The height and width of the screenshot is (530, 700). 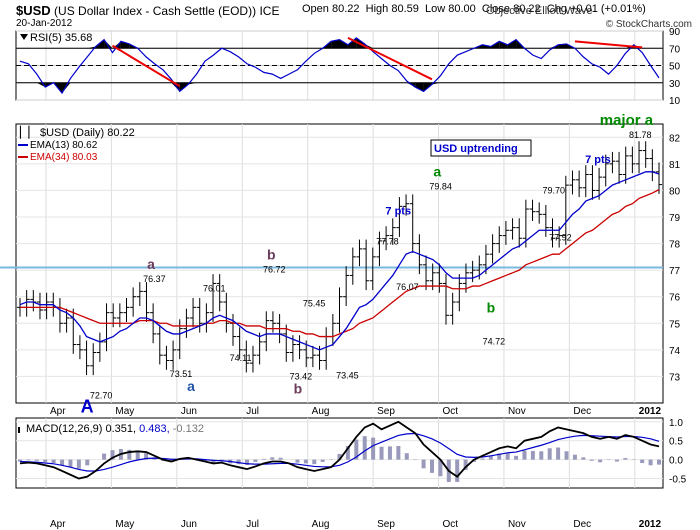 I want to click on price-tick-label: 76, so click(x=675, y=298).